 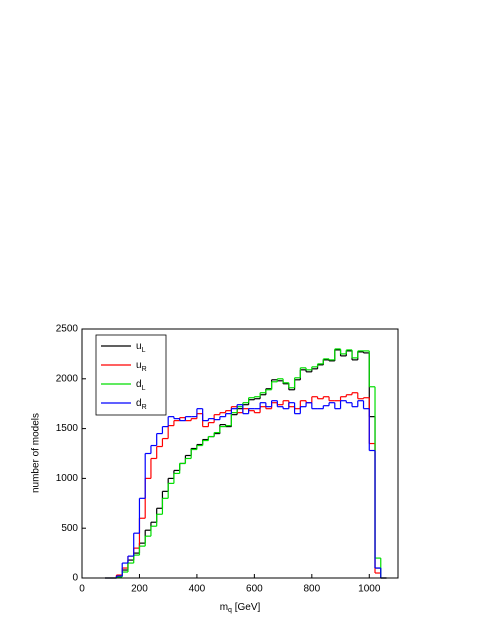 I want to click on x-tick-label: 600, so click(x=254, y=589).